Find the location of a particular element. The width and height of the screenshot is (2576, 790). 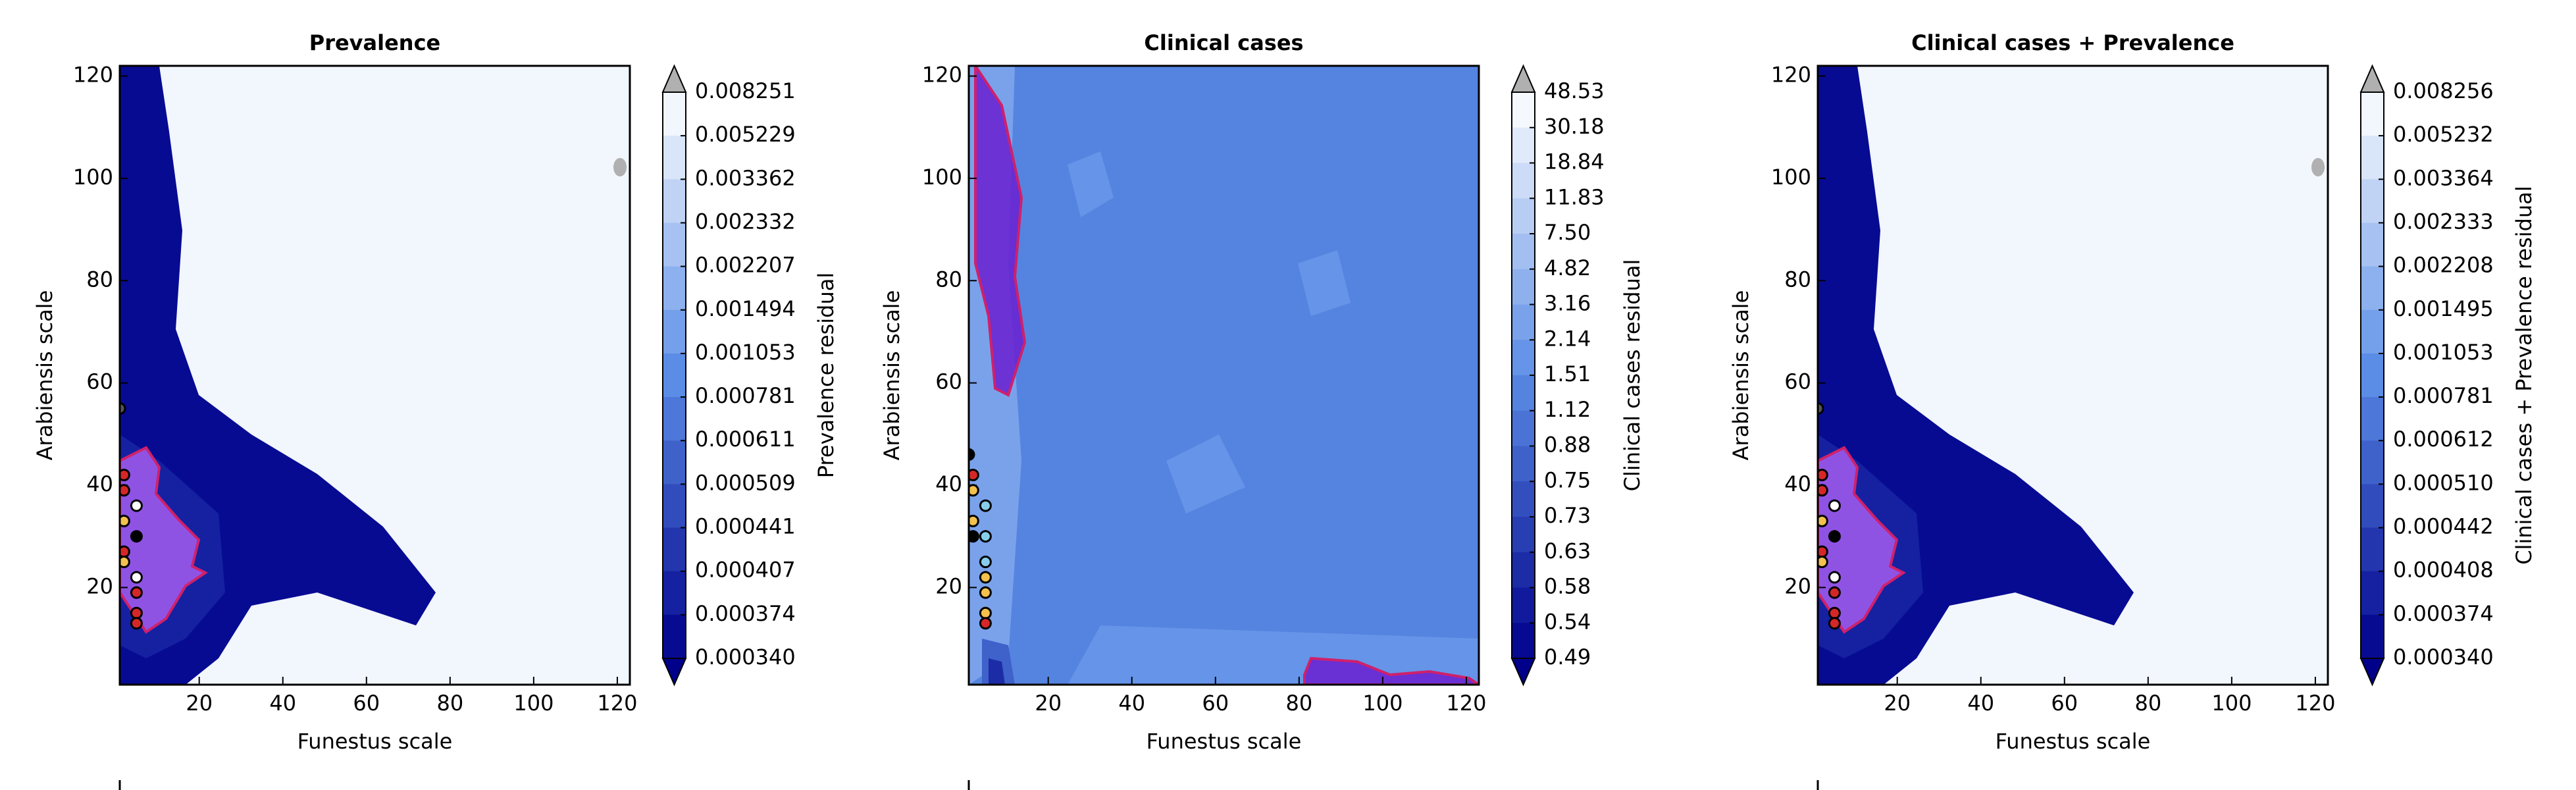

colorbar-tick-label: 0.000408 is located at coordinates (2443, 570).